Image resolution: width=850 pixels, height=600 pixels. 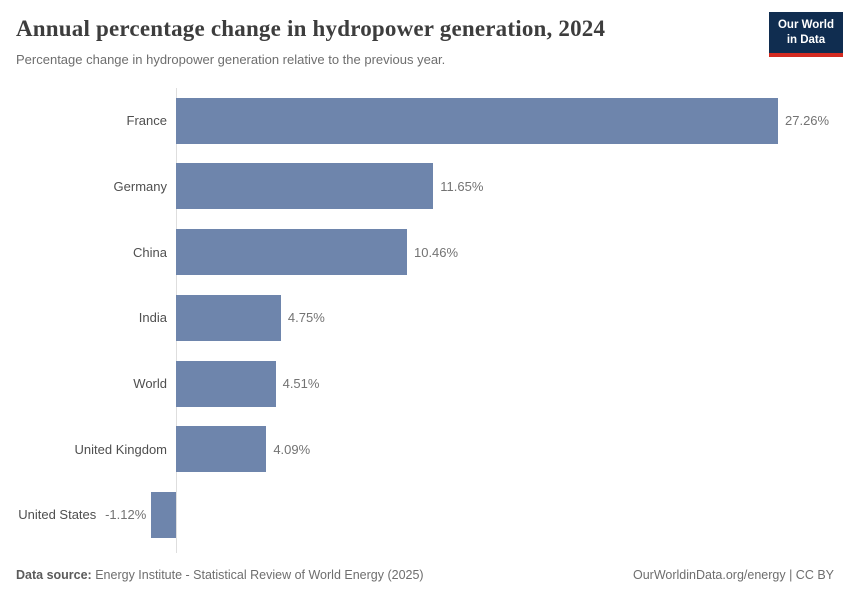 I want to click on value-label: 10.46%, so click(x=436, y=252).